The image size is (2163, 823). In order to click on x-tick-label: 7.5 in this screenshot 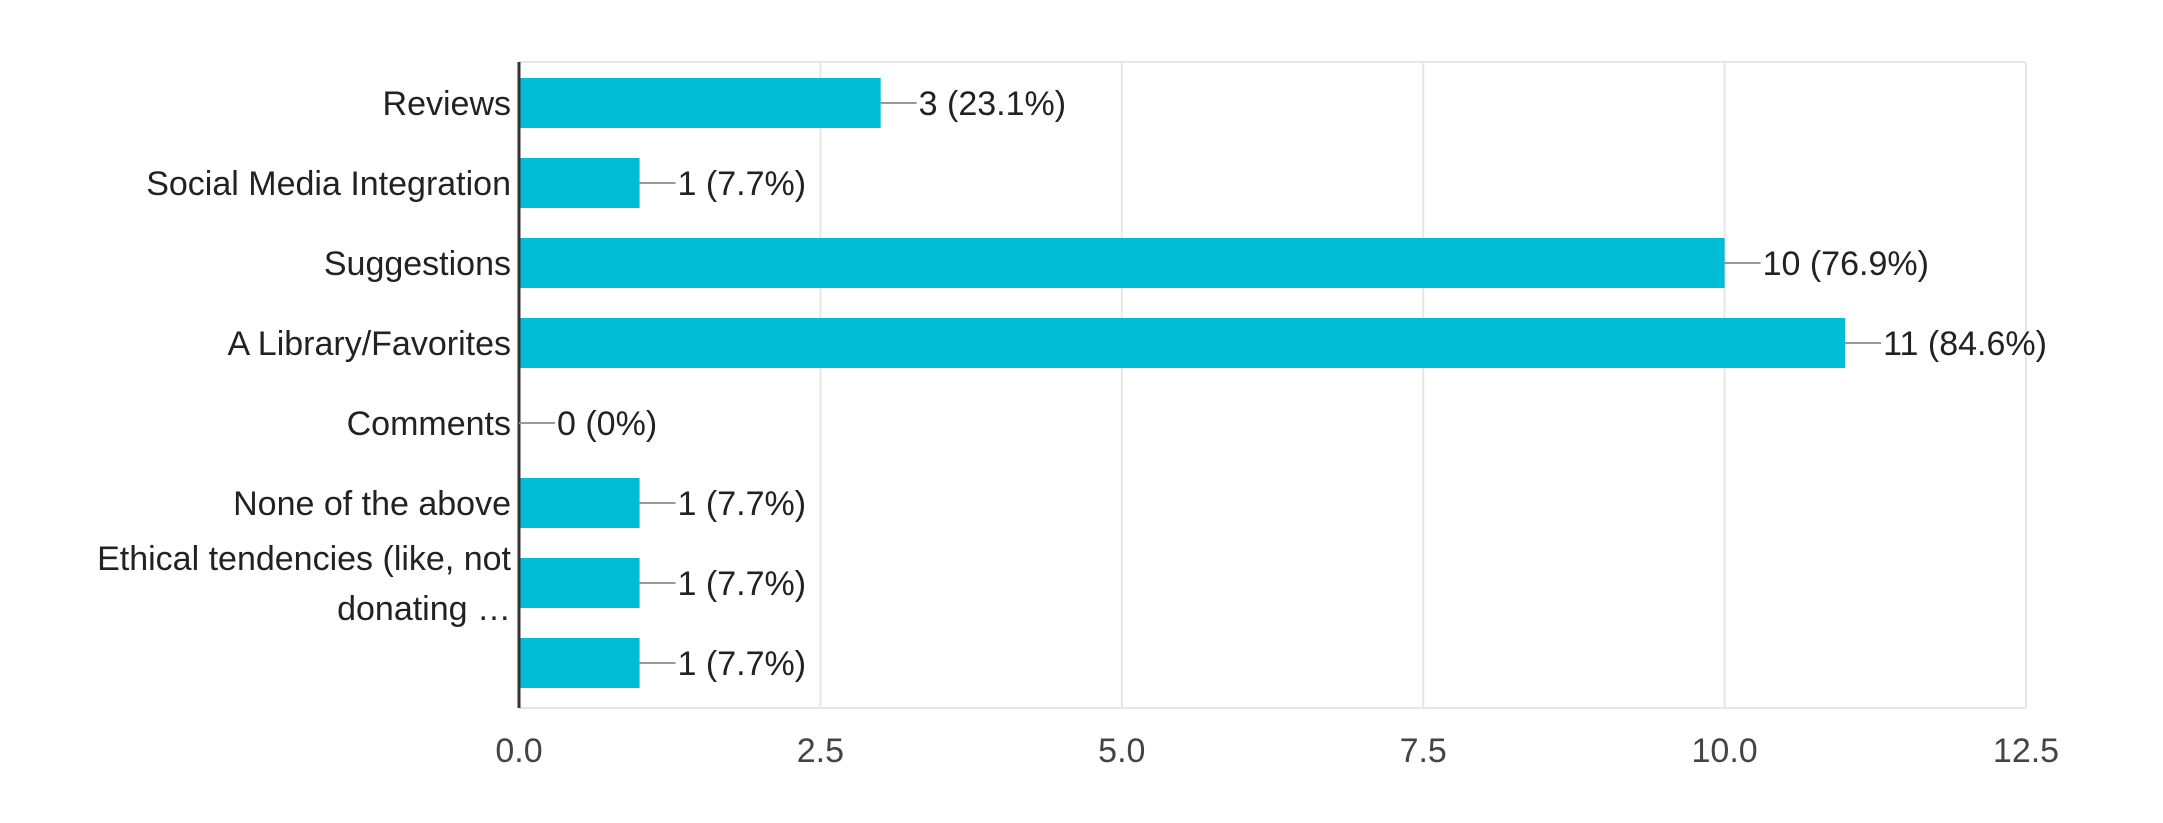, I will do `click(1423, 751)`.